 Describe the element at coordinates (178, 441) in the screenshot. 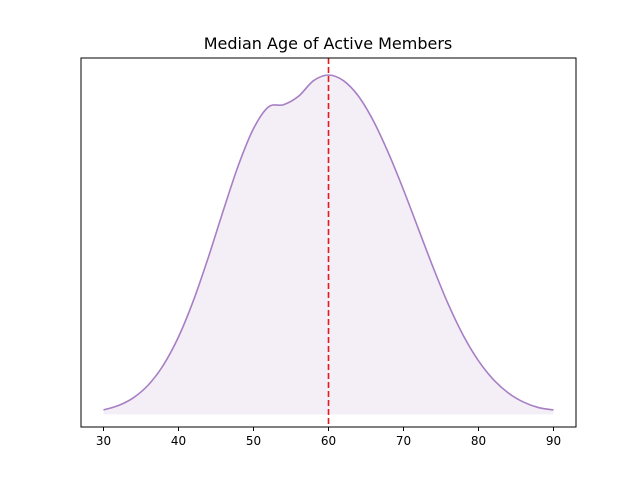

I see `x-tick-label: 40` at that location.